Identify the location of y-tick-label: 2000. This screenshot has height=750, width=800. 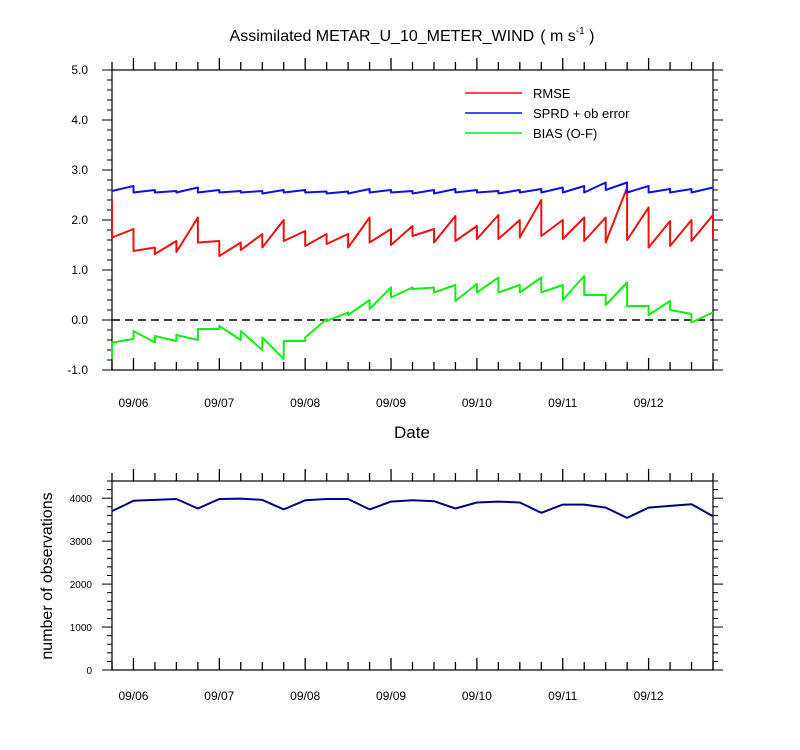
(81, 585).